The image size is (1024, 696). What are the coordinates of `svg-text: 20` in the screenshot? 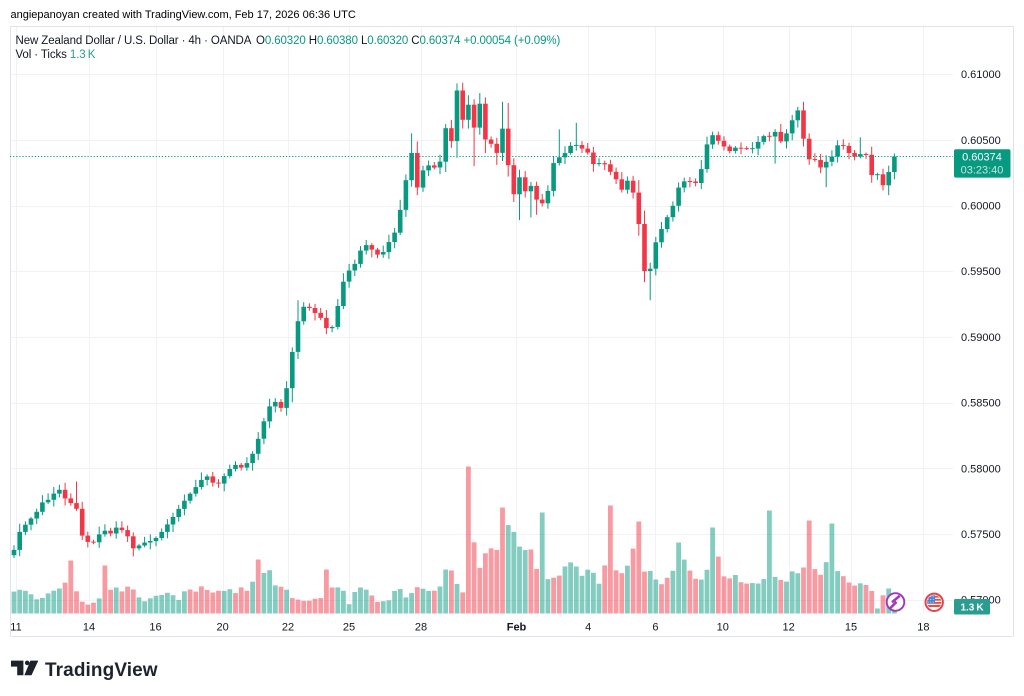 It's located at (222, 628).